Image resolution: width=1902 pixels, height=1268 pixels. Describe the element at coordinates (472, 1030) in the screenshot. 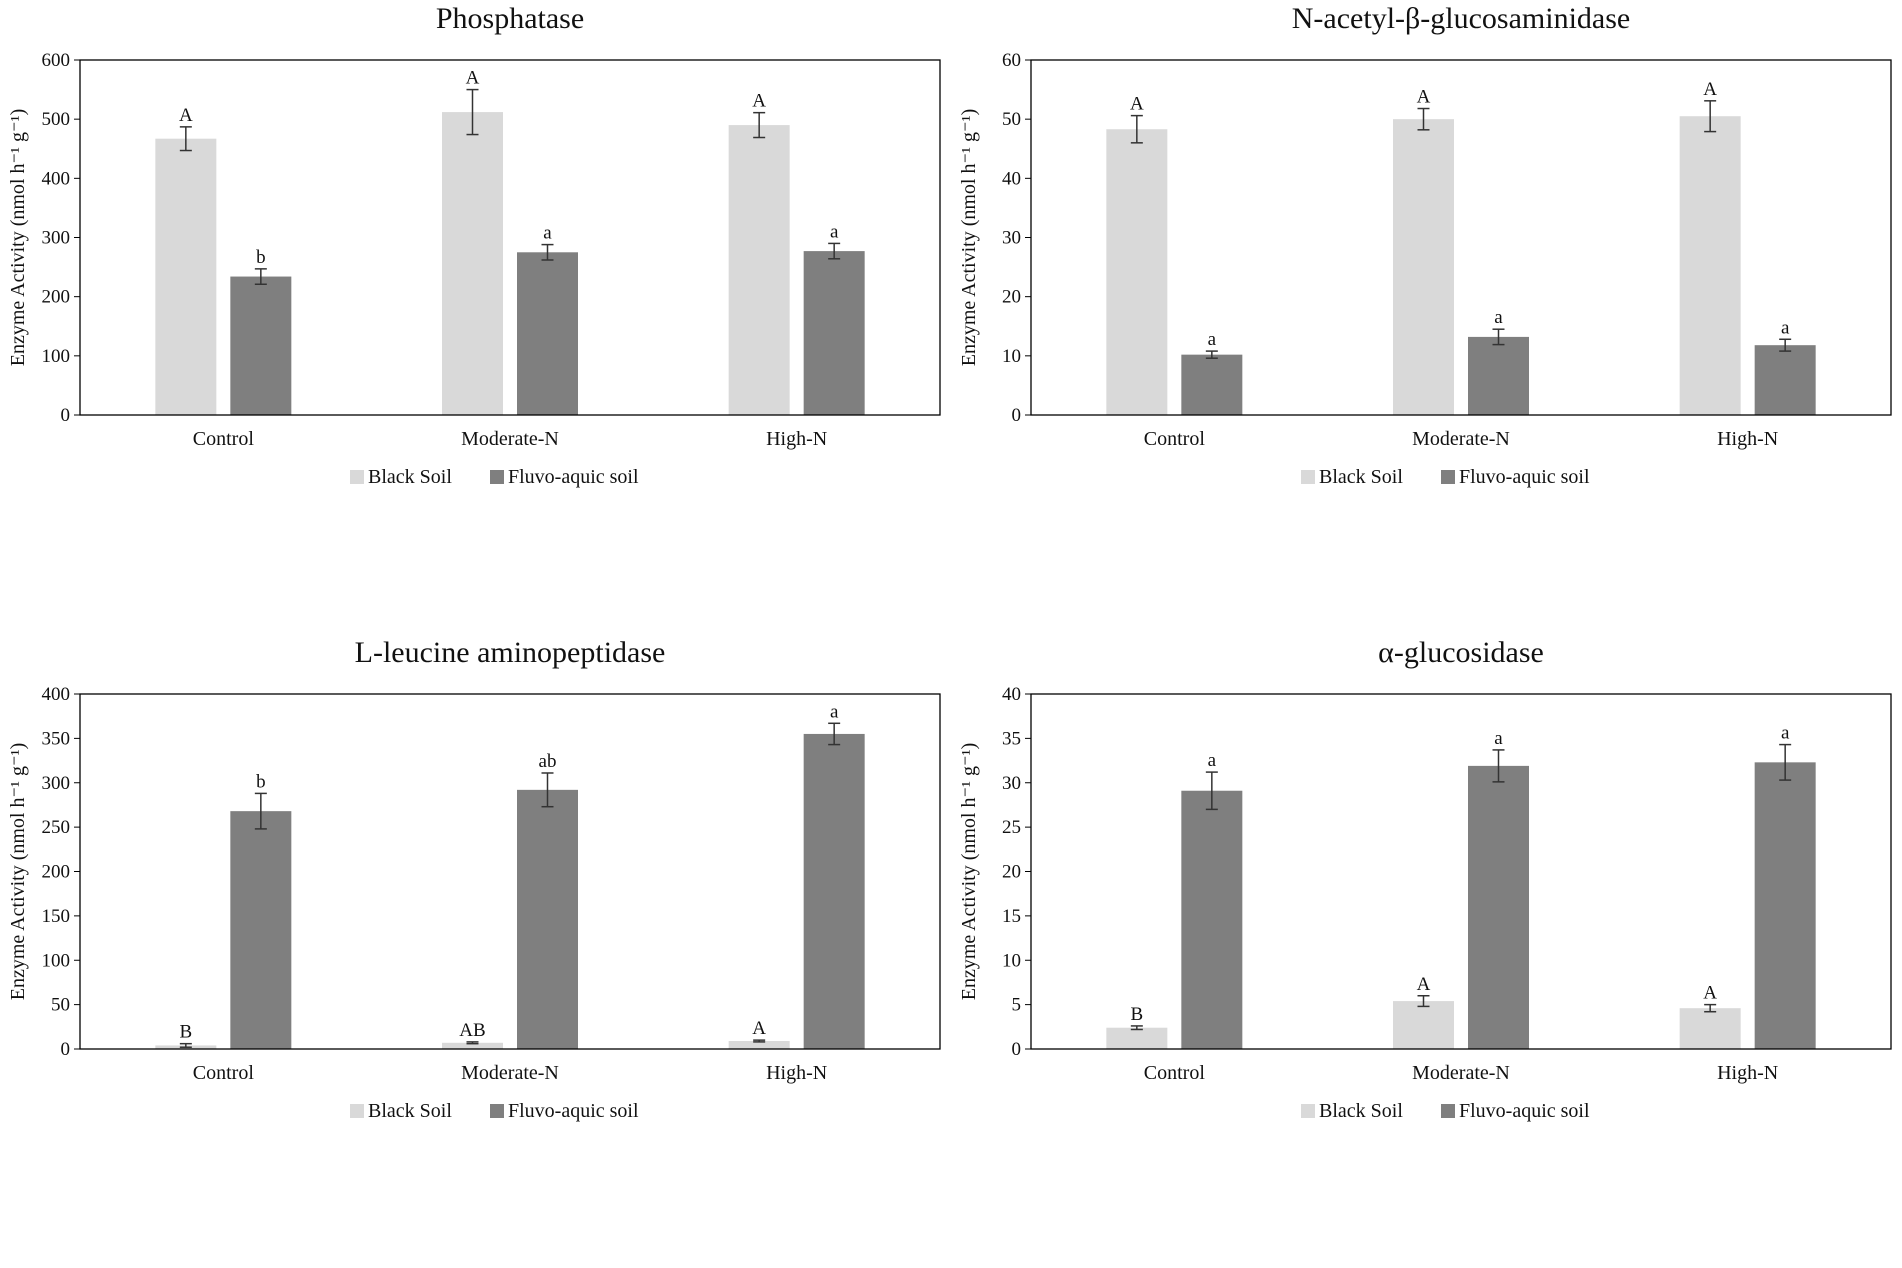

I see `significance-letter: AB` at that location.